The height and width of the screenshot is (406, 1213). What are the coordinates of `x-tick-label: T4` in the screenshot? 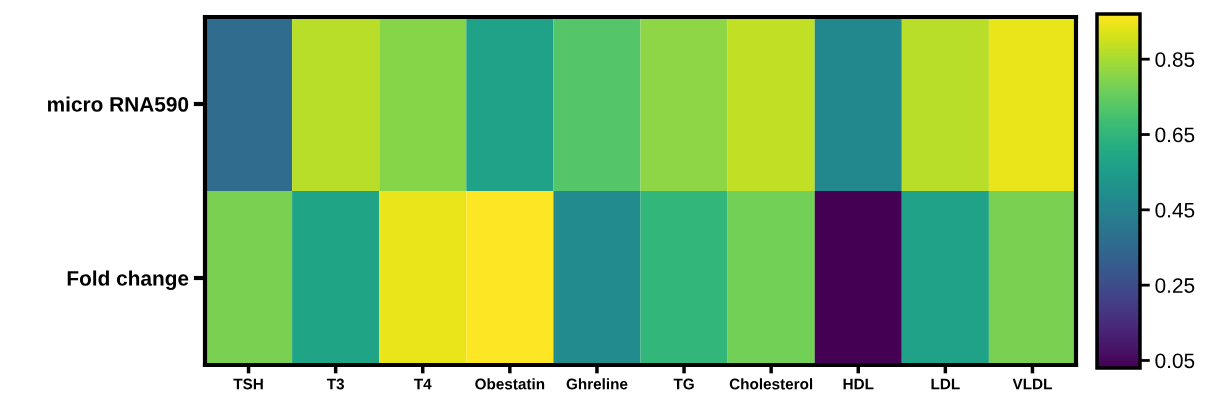 It's located at (423, 384).